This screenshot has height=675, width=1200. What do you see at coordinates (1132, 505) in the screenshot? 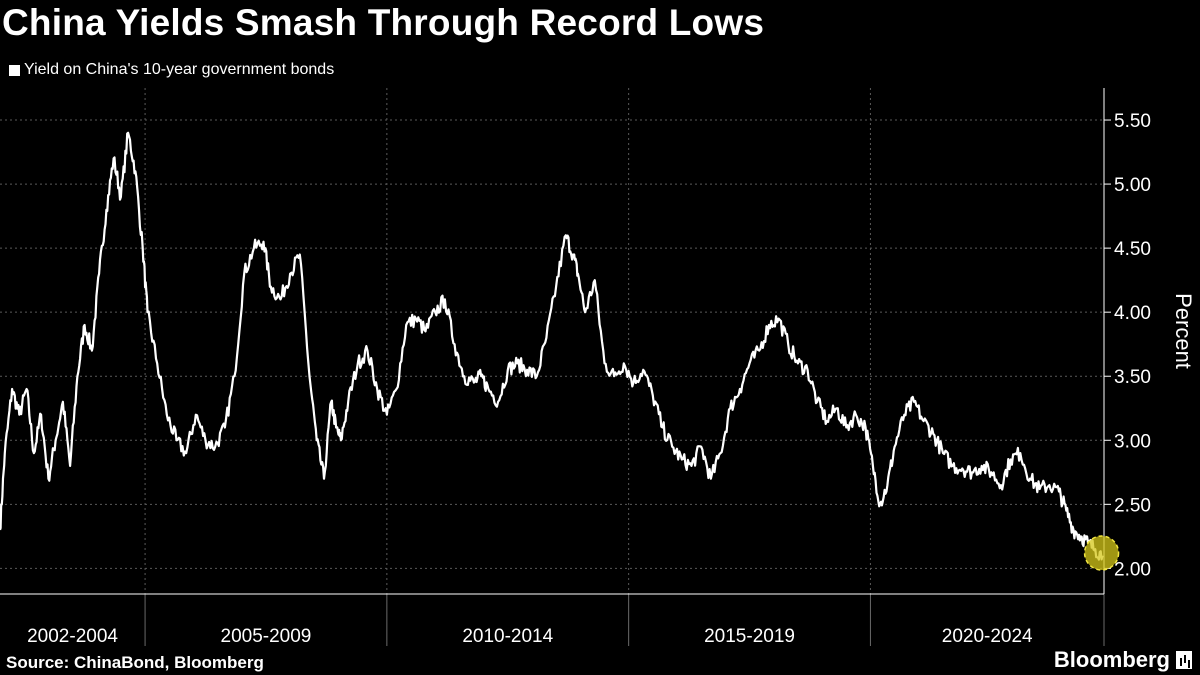
I see `y-tick-label: 2.50` at bounding box center [1132, 505].